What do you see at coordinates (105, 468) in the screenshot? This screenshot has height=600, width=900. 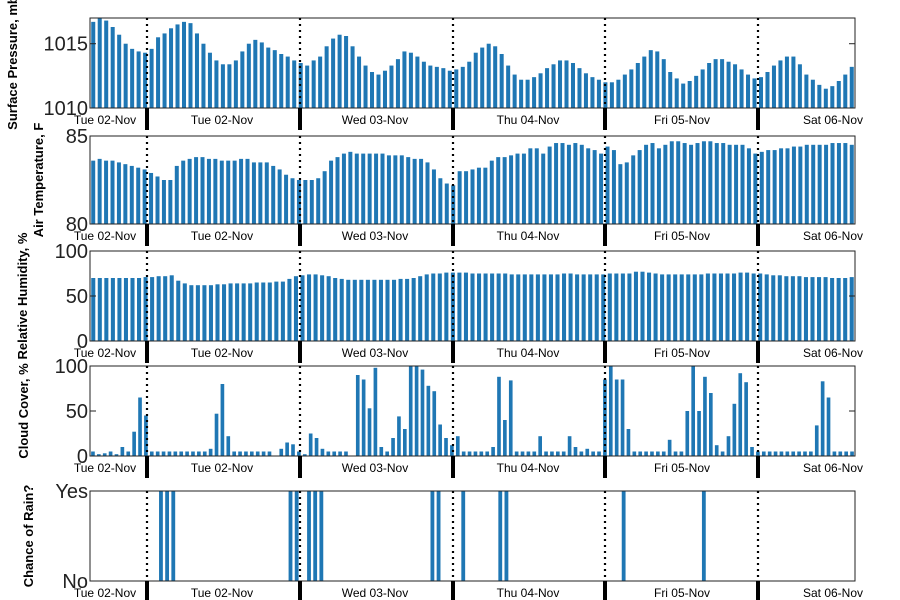 I see `x-tick-label: Tue 02-Nov` at bounding box center [105, 468].